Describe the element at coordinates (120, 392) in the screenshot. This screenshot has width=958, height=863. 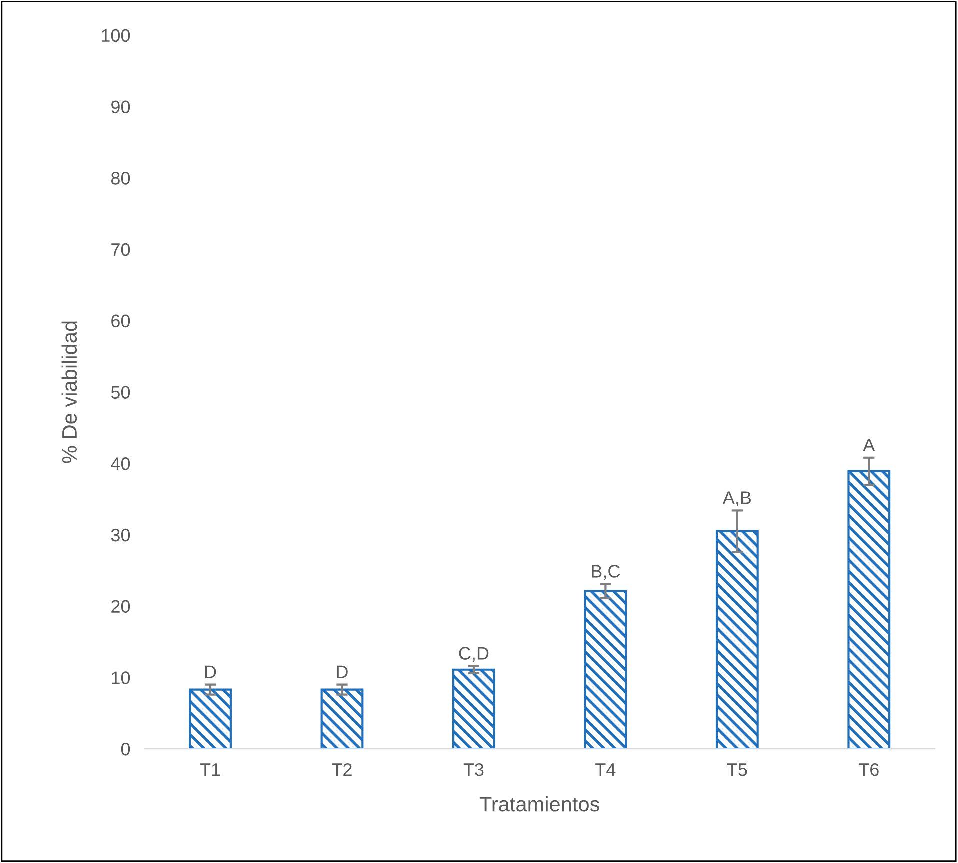
I see `y-tick-label: 50` at that location.